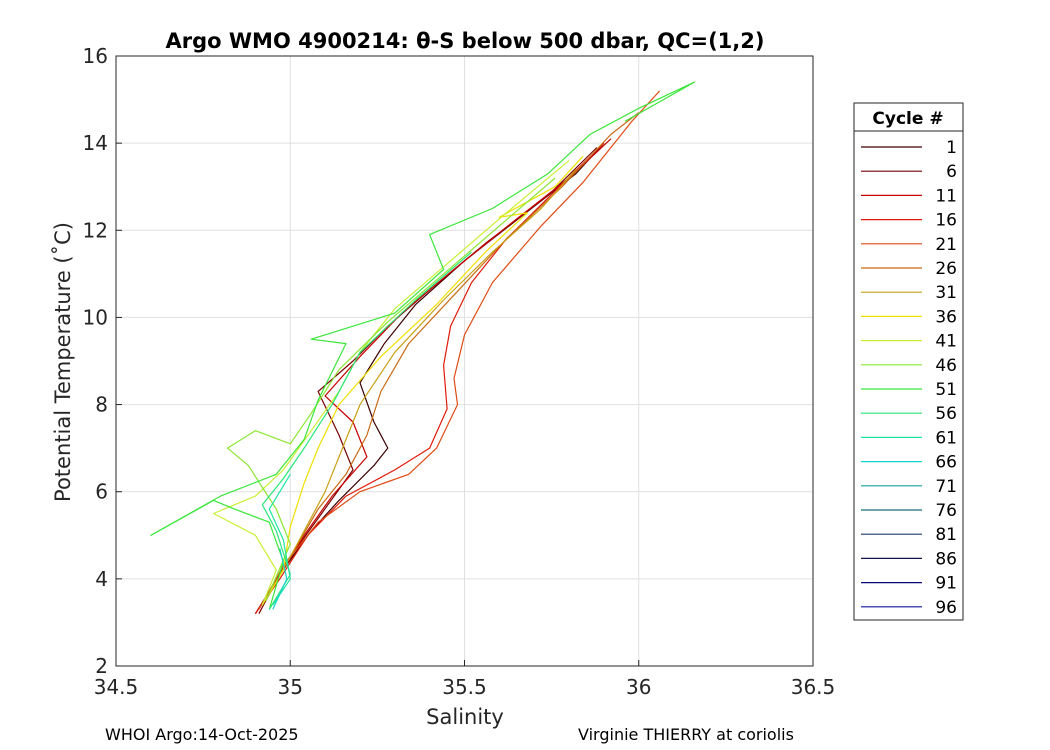 This screenshot has width=1050, height=750. Describe the element at coordinates (638, 687) in the screenshot. I see `x-tick-label: 36` at that location.